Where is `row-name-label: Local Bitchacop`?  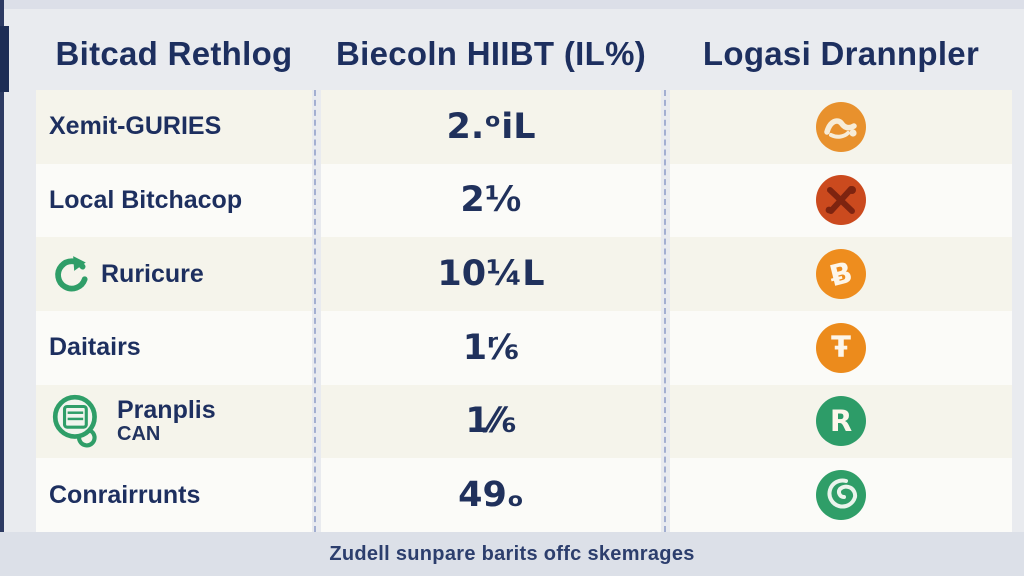
row-name-label: Local Bitchacop is located at coordinates (146, 199).